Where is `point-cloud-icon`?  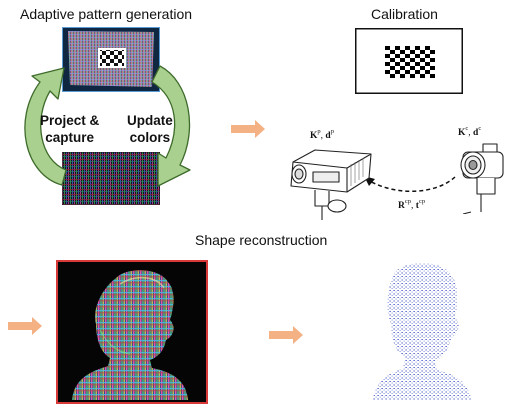
point-cloud-icon is located at coordinates (422, 331).